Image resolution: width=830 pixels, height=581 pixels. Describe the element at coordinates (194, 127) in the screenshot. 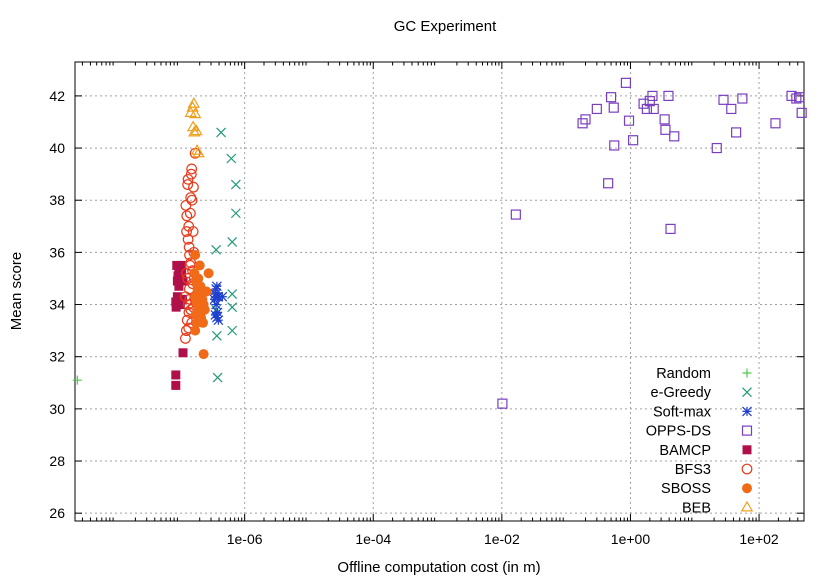

I see `series-beb` at that location.